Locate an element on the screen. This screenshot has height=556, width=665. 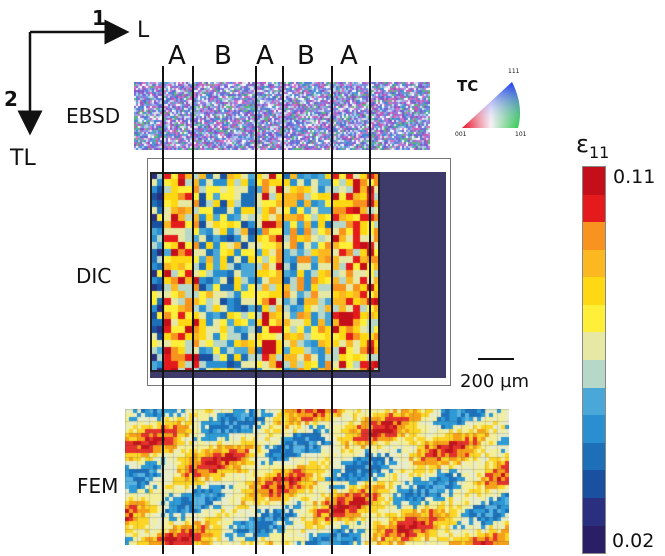
colorbar-min-label: 0.02 is located at coordinates (633, 541).